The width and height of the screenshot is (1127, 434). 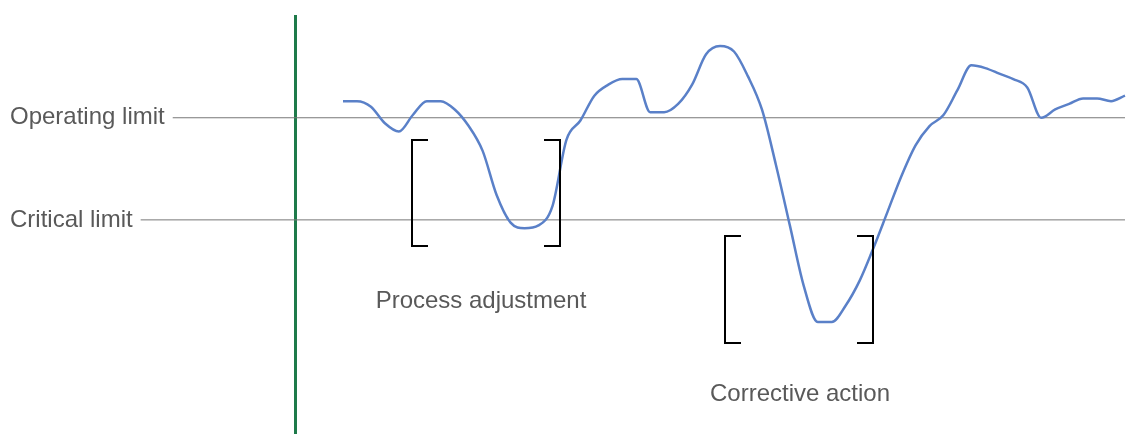 What do you see at coordinates (800, 392) in the screenshot?
I see `text: Corrective action` at bounding box center [800, 392].